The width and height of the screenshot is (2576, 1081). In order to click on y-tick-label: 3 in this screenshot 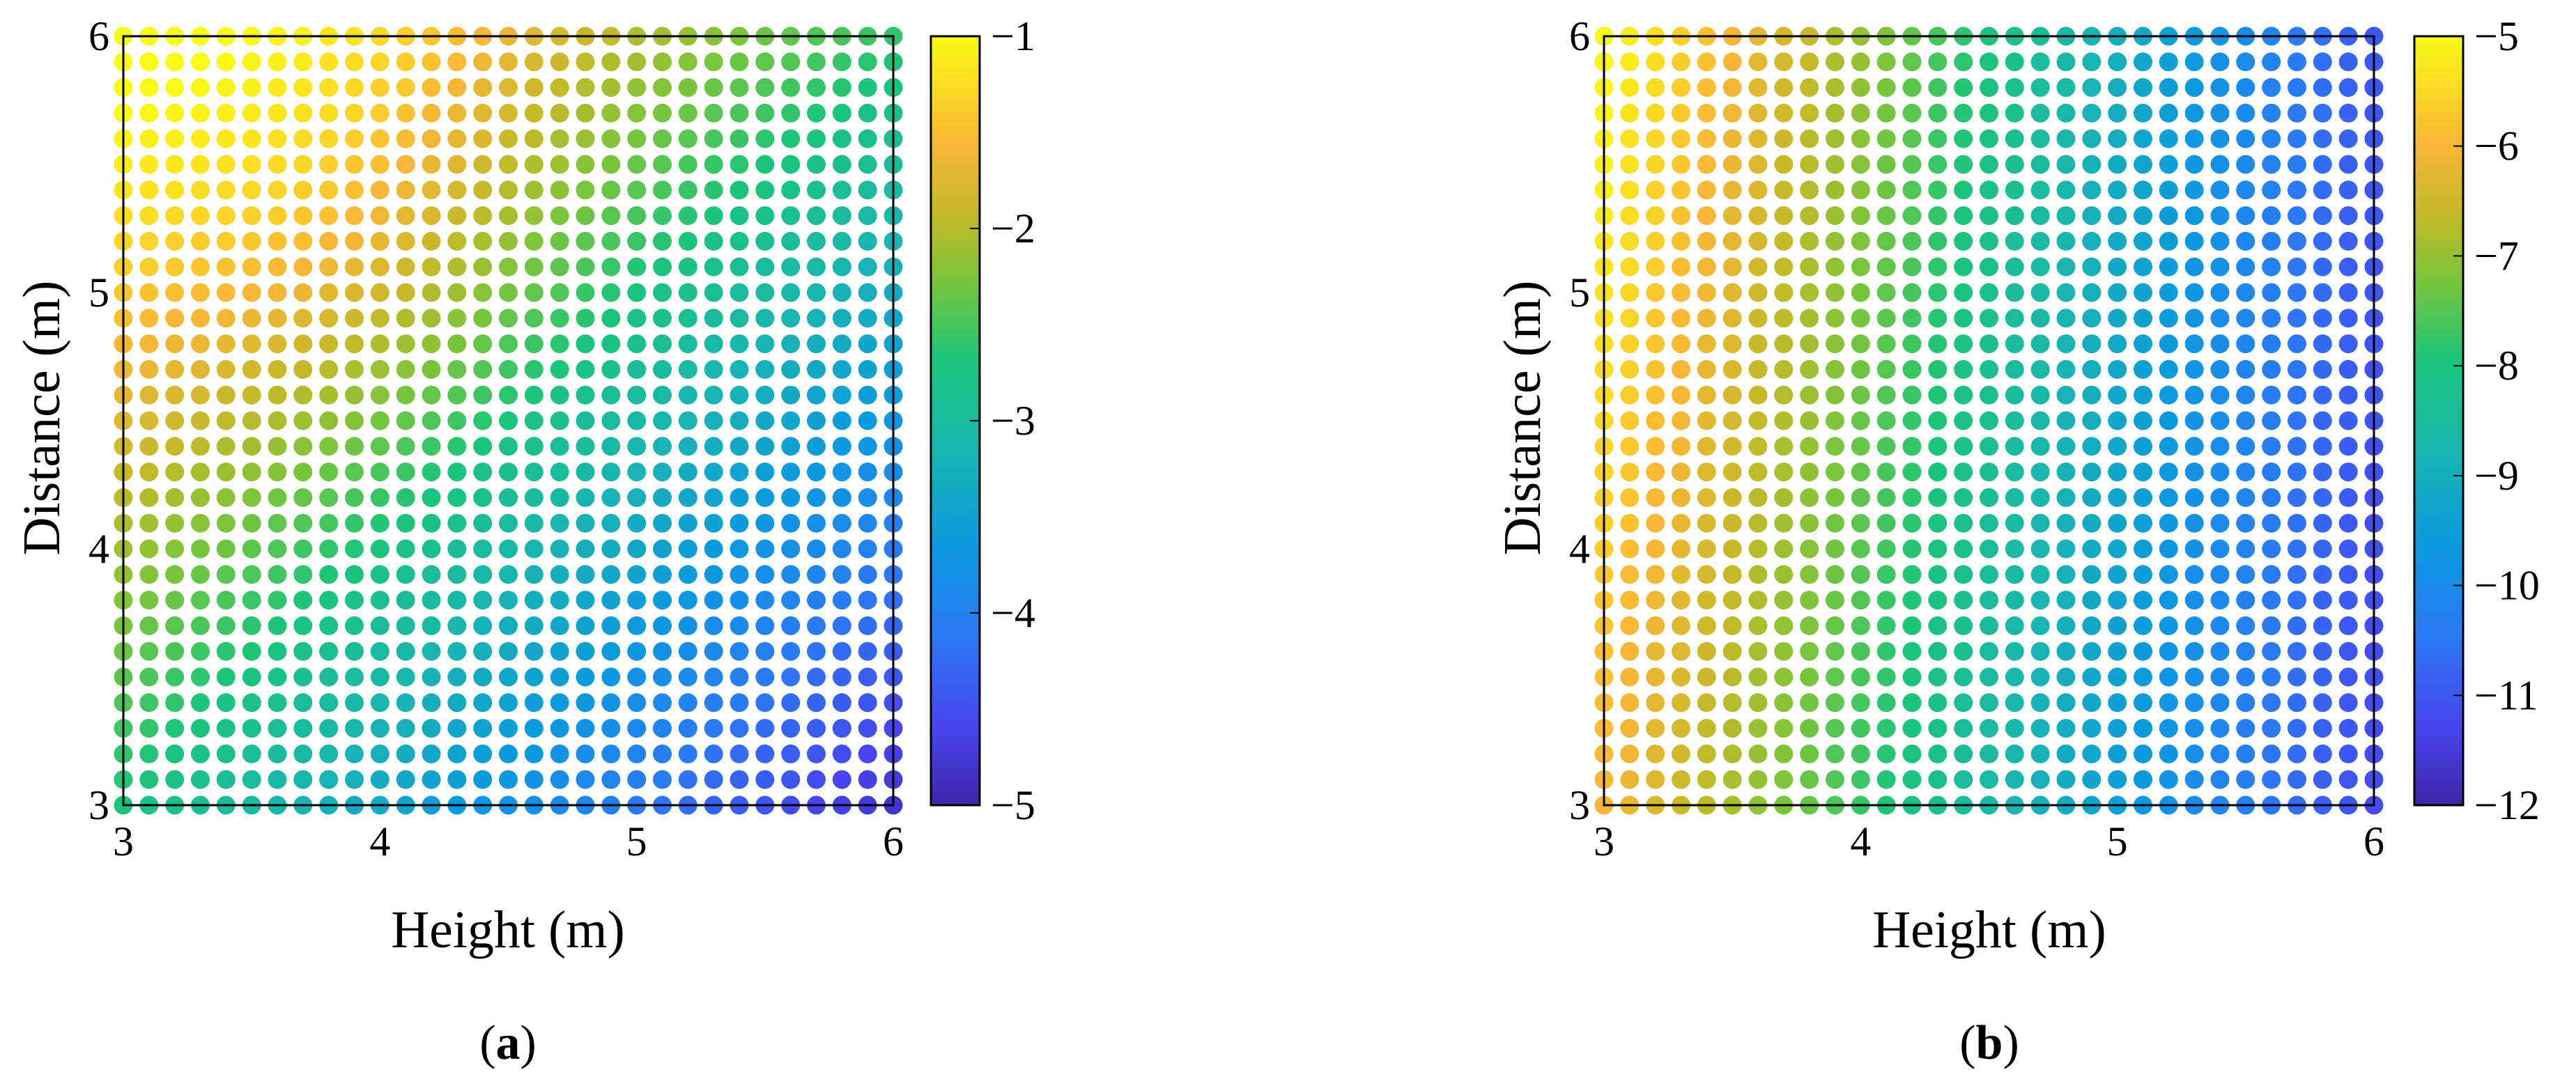, I will do `click(1579, 805)`.